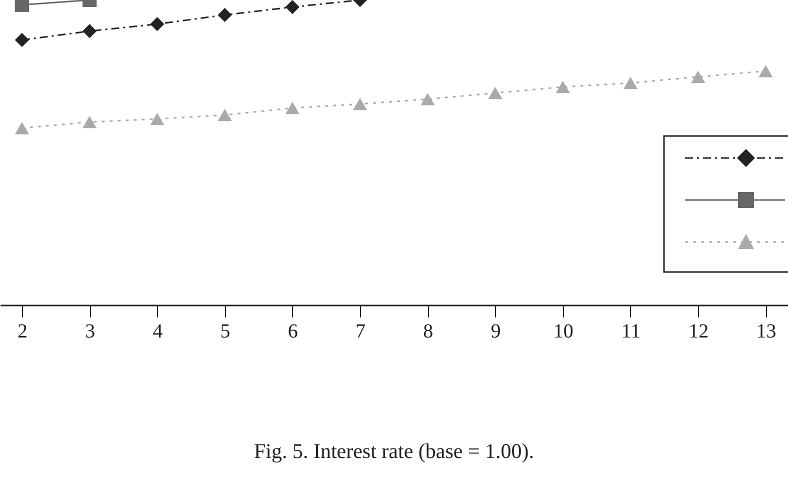  Describe the element at coordinates (90, 331) in the screenshot. I see `x-tick-label: 3` at that location.